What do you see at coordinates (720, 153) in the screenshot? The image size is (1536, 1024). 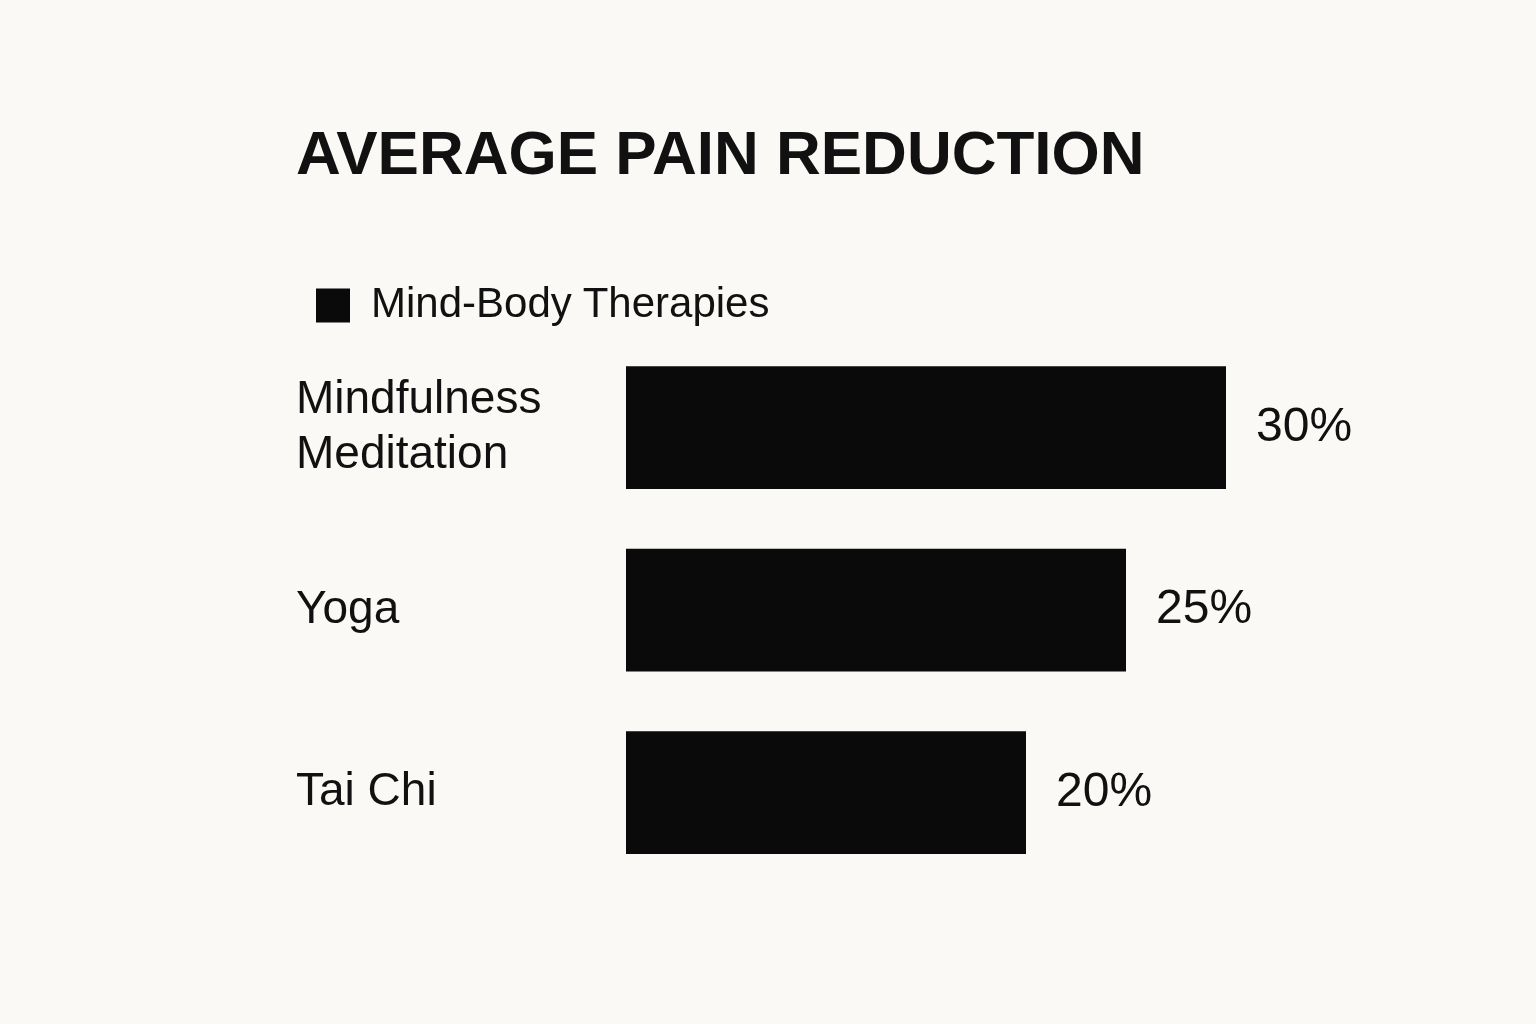 I see `chart-title: AVERAGE PAIN REDUCTION` at bounding box center [720, 153].